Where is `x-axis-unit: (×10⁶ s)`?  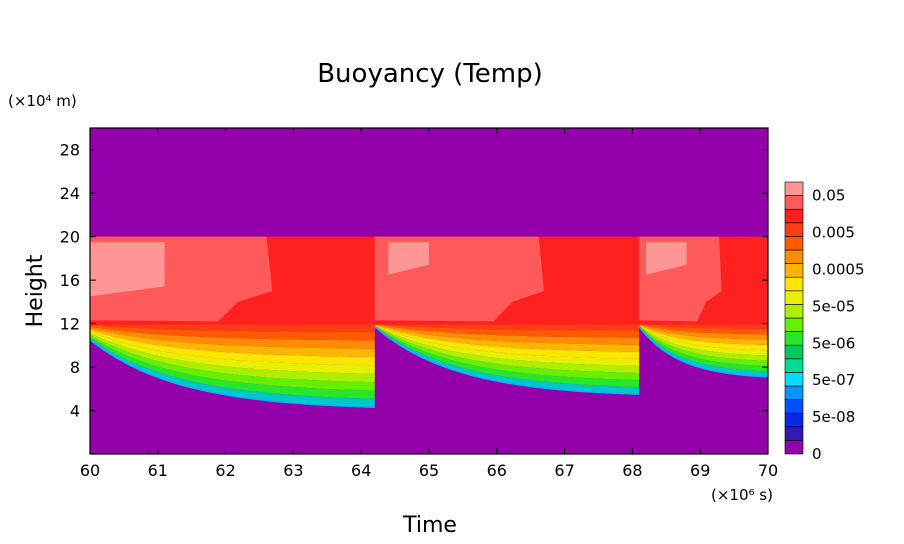 x-axis-unit: (×10⁶ s) is located at coordinates (742, 495).